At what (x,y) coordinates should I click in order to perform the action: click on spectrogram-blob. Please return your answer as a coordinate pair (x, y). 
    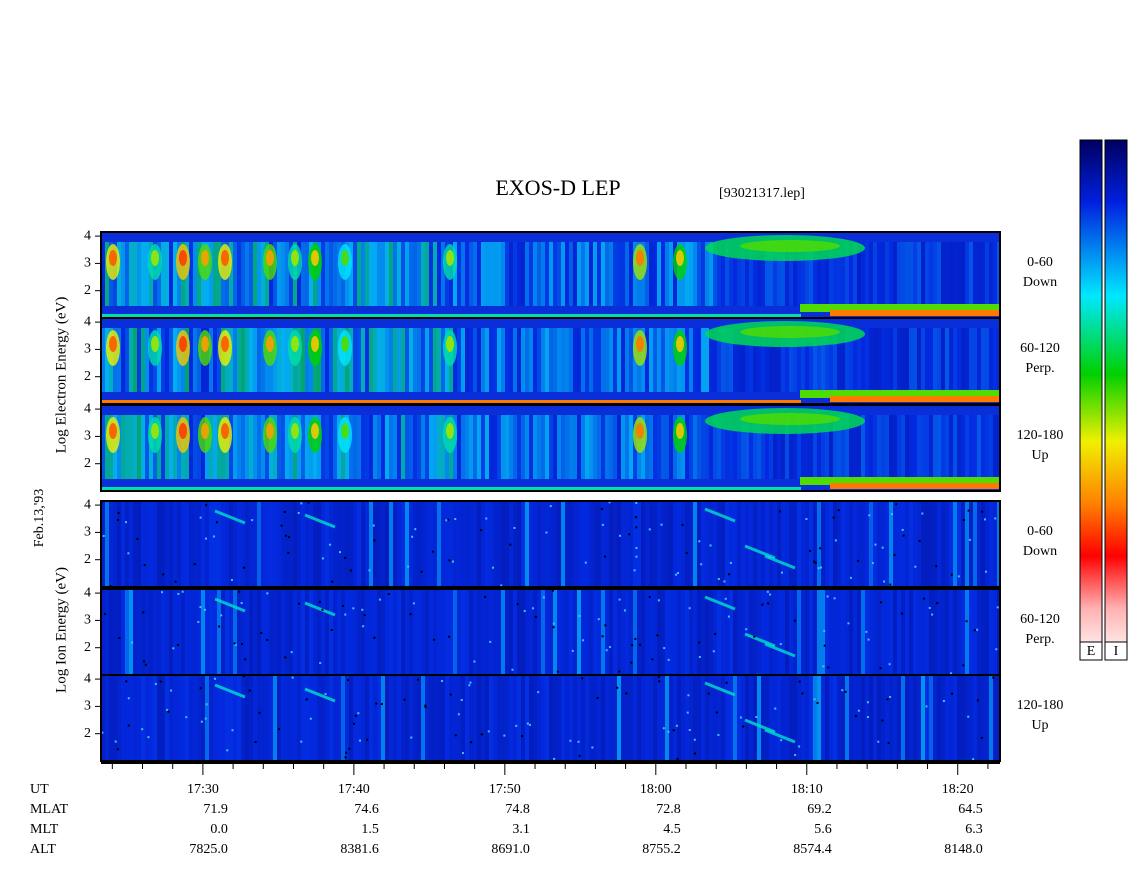
    Looking at the image, I should click on (640, 258).